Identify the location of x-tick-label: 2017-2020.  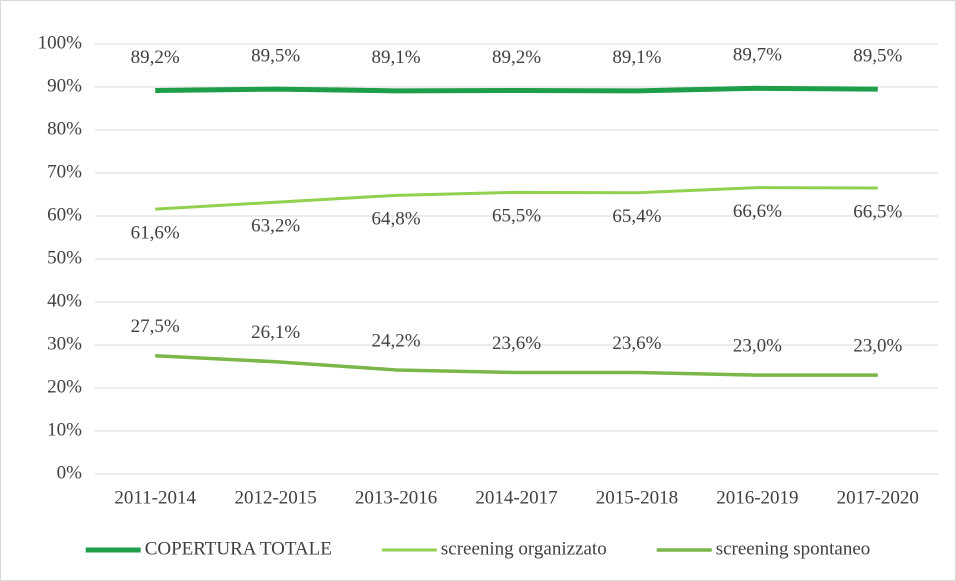
(878, 497).